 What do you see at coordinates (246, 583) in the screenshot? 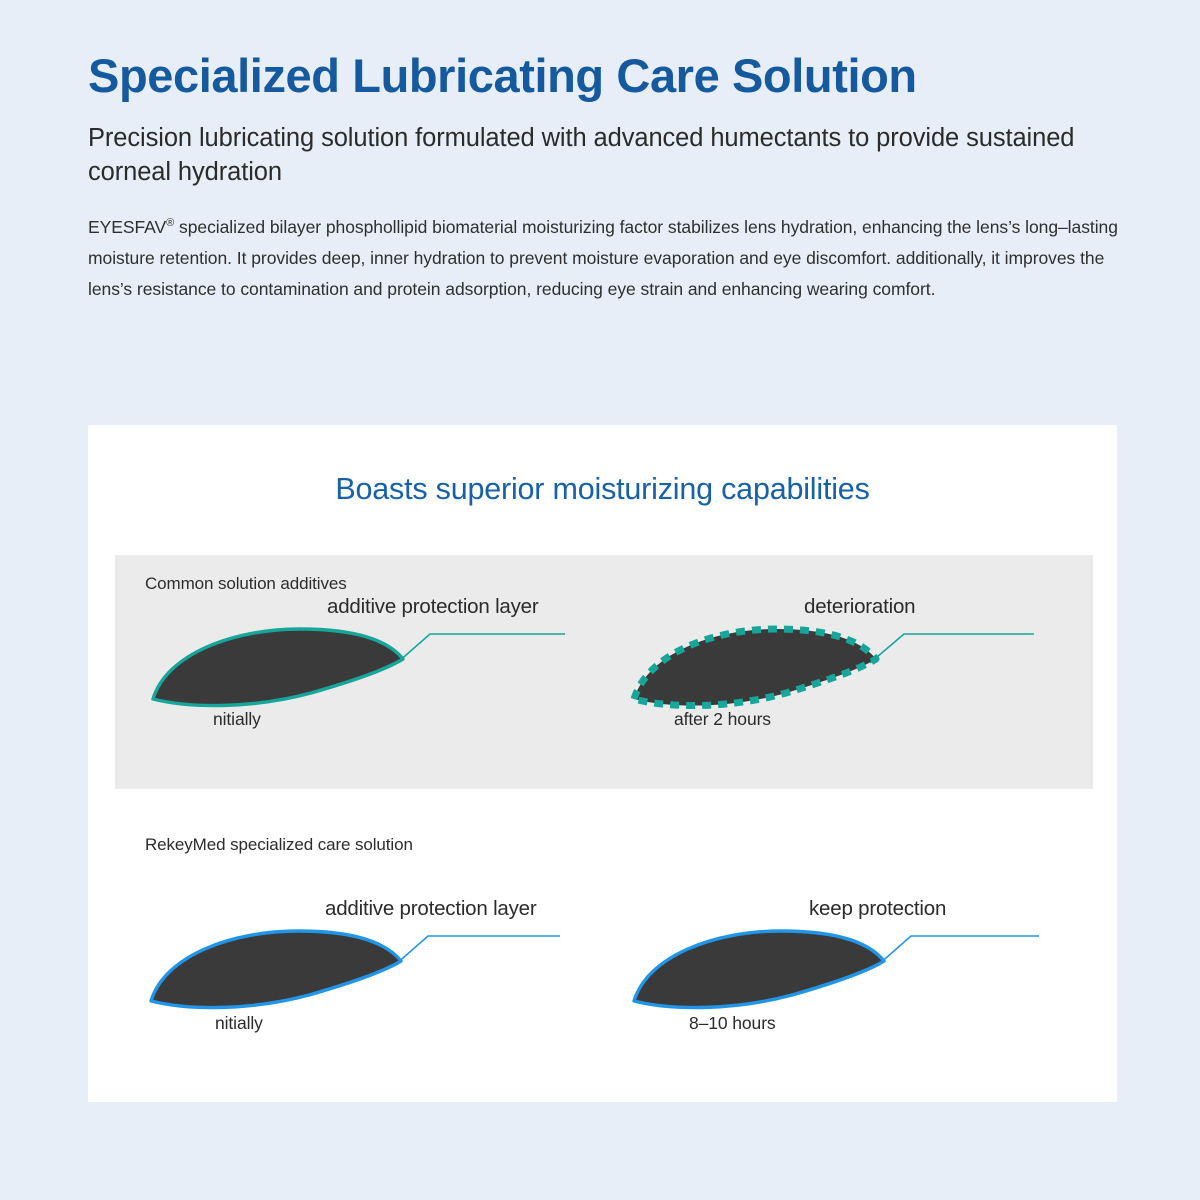
I see `panel-label: Common solution additives` at bounding box center [246, 583].